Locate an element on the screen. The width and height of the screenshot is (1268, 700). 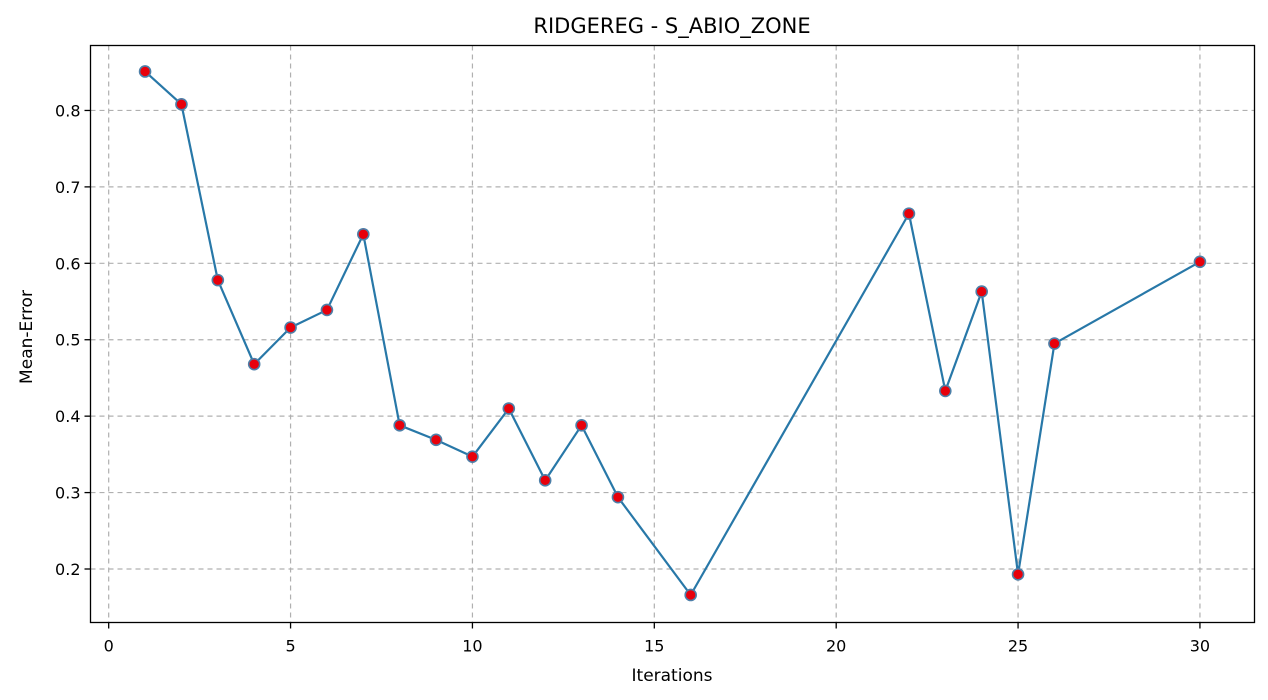
x-axis-ticks: 0 5 10 15 20 25 30 is located at coordinates (657, 639).